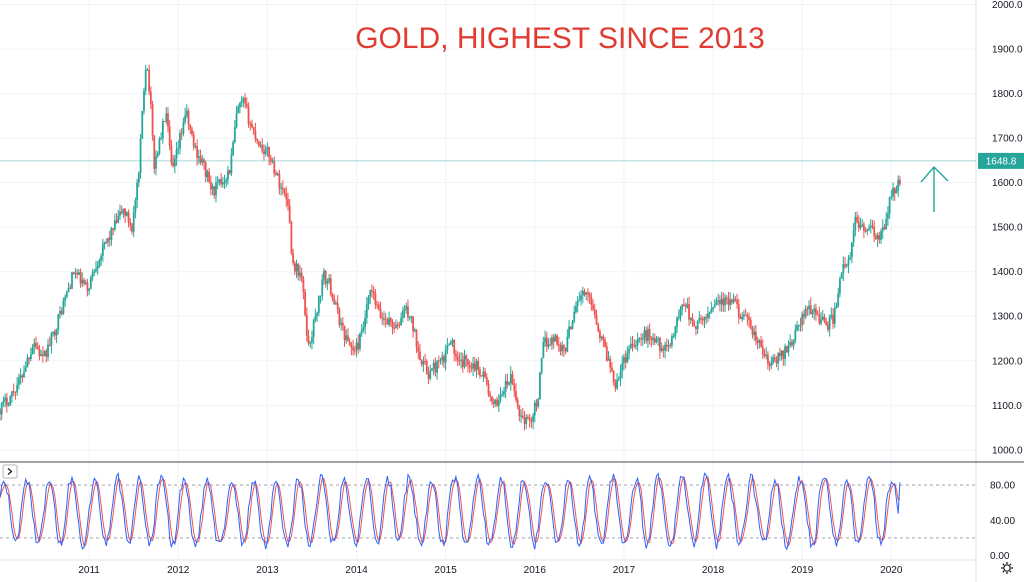  I want to click on time-tick-label: 2011, so click(89, 570).